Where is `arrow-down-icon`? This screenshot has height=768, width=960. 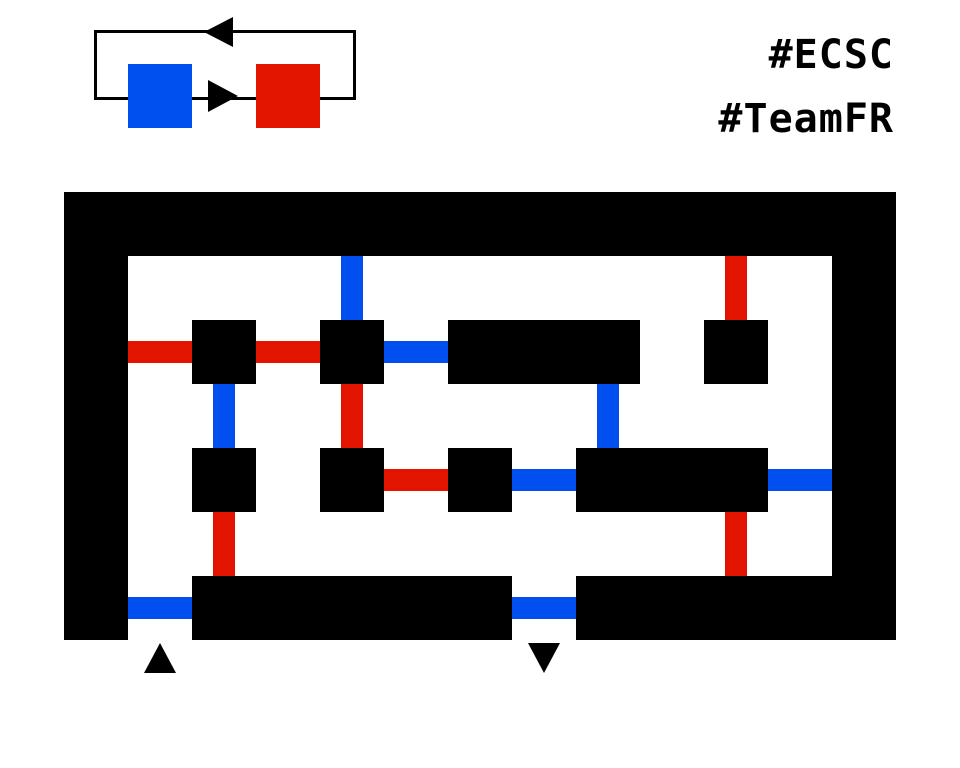 arrow-down-icon is located at coordinates (544, 658).